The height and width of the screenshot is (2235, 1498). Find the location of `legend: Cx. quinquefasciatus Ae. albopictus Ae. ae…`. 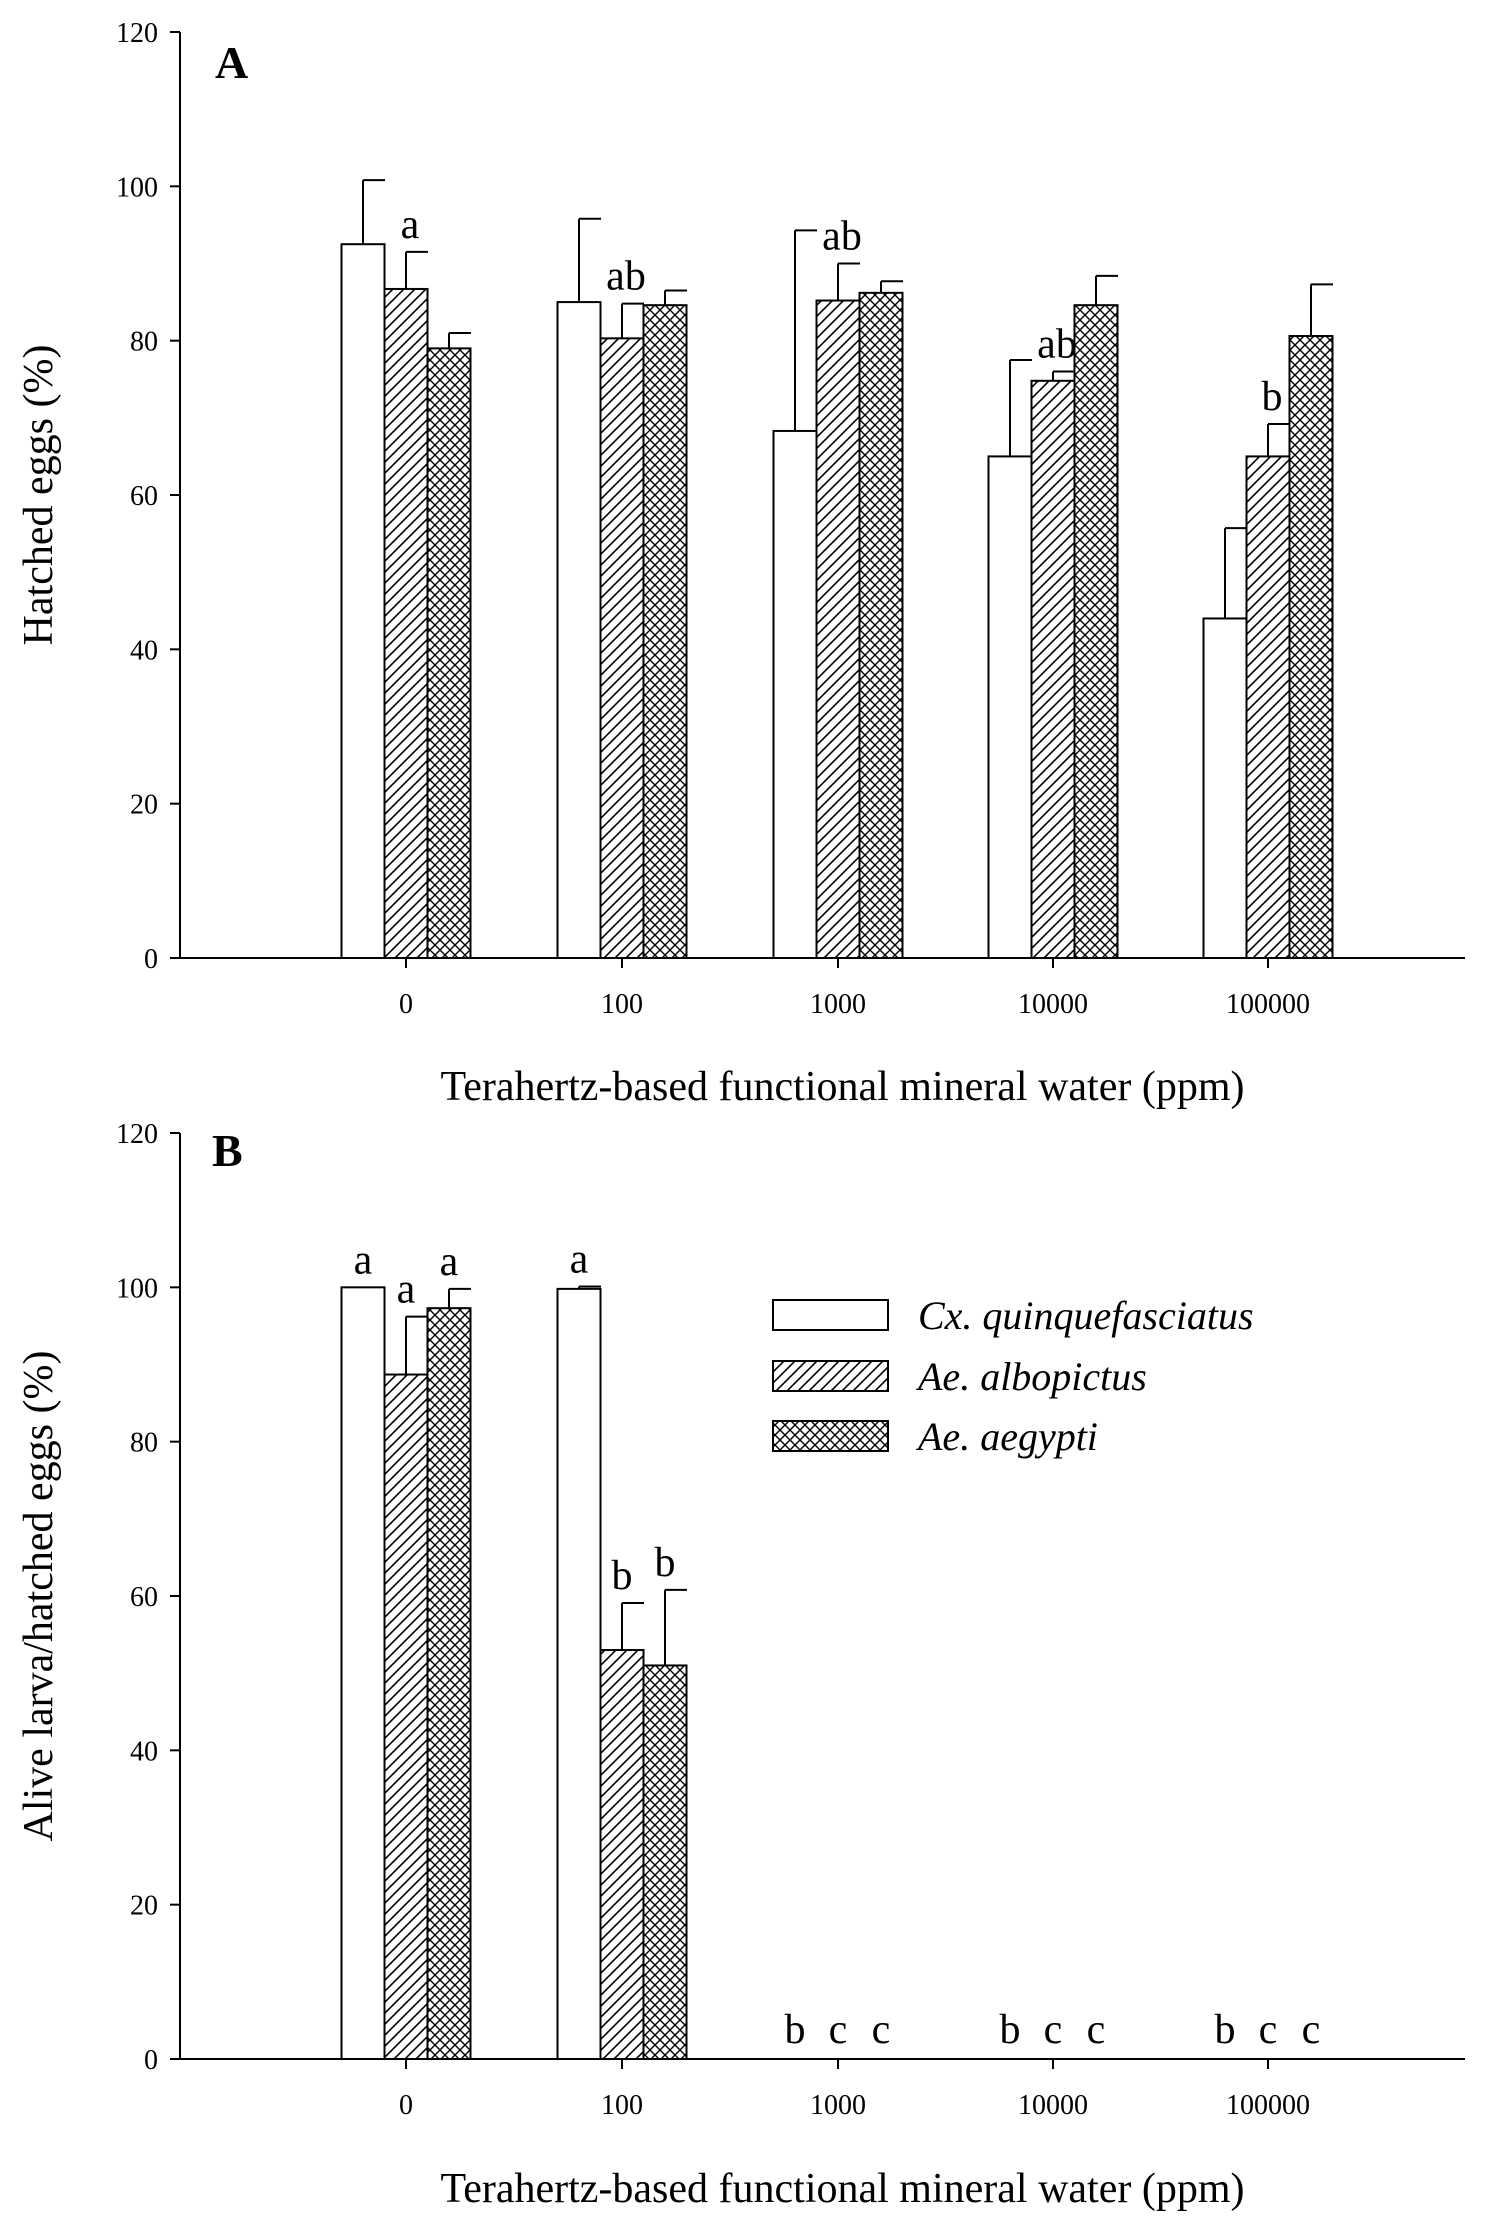

legend: Cx. quinquefasciatus Ae. albopictus Ae. ae… is located at coordinates (1013, 1376).